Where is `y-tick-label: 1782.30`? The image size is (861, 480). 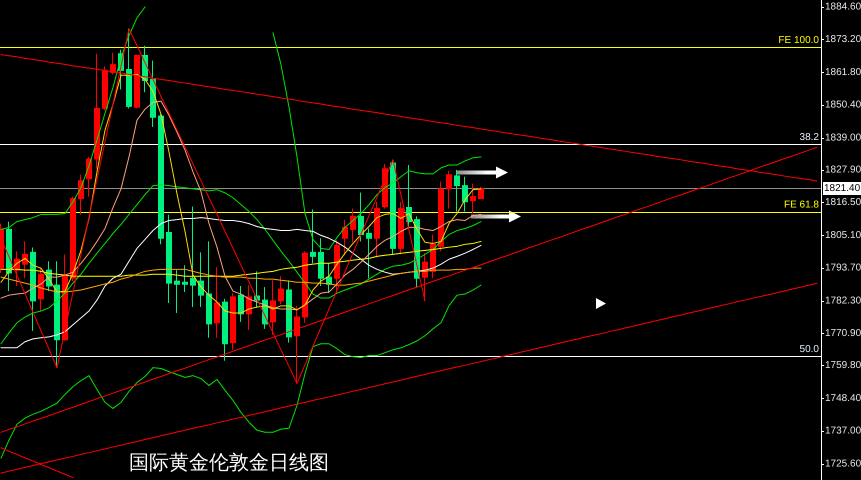 y-tick-label: 1782.30 is located at coordinates (843, 300).